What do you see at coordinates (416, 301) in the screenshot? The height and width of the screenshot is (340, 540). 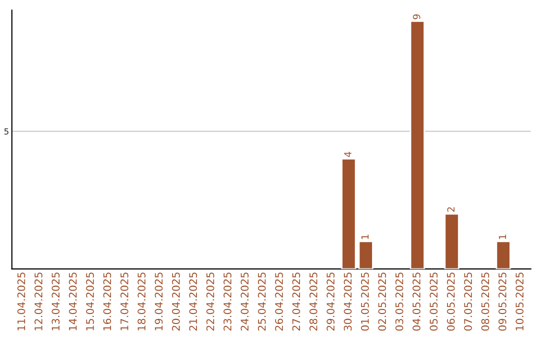 I see `x-tick-label: 04.05.2025` at bounding box center [416, 301].